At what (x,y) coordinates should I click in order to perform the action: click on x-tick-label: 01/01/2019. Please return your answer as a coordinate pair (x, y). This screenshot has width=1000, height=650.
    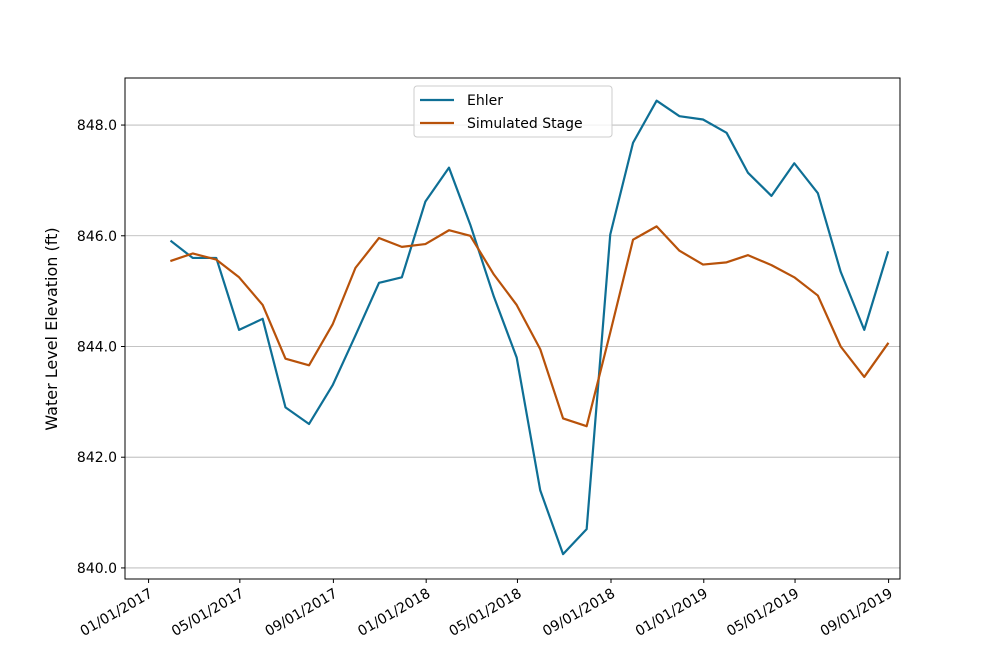
    Looking at the image, I should click on (672, 613).